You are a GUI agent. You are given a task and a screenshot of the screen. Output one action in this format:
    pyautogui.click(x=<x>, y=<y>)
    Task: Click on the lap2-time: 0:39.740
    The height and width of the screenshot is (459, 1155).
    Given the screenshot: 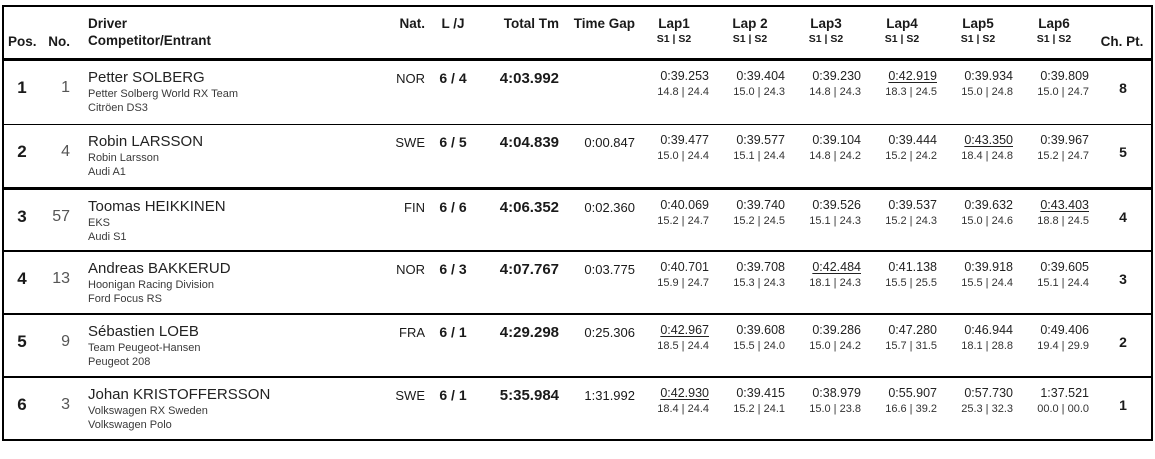 What is the action you would take?
    pyautogui.click(x=760, y=205)
    